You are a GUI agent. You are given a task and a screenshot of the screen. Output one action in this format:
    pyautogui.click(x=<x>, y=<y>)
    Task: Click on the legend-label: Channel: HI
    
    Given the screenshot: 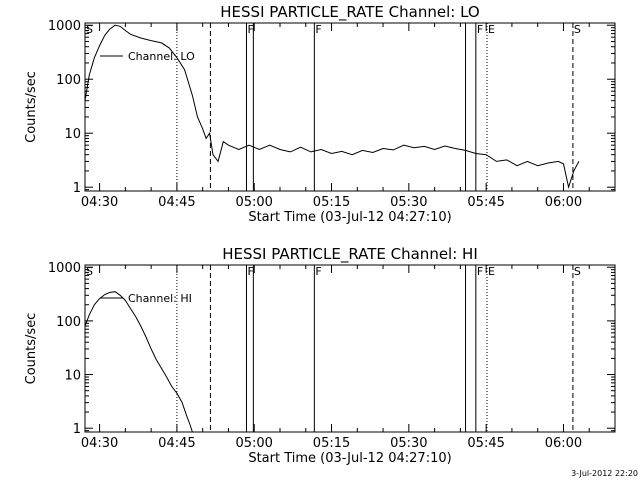 What is the action you would take?
    pyautogui.click(x=160, y=298)
    